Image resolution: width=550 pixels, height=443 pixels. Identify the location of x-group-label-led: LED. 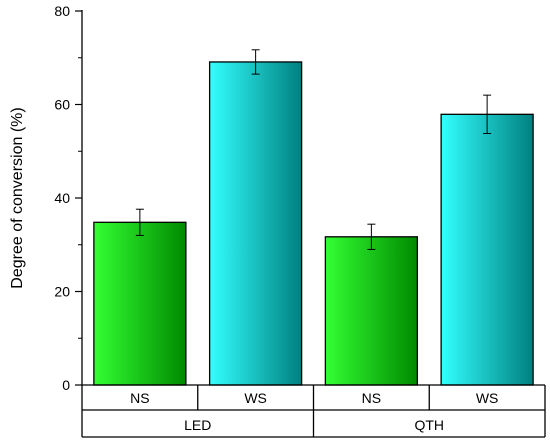
(197, 425).